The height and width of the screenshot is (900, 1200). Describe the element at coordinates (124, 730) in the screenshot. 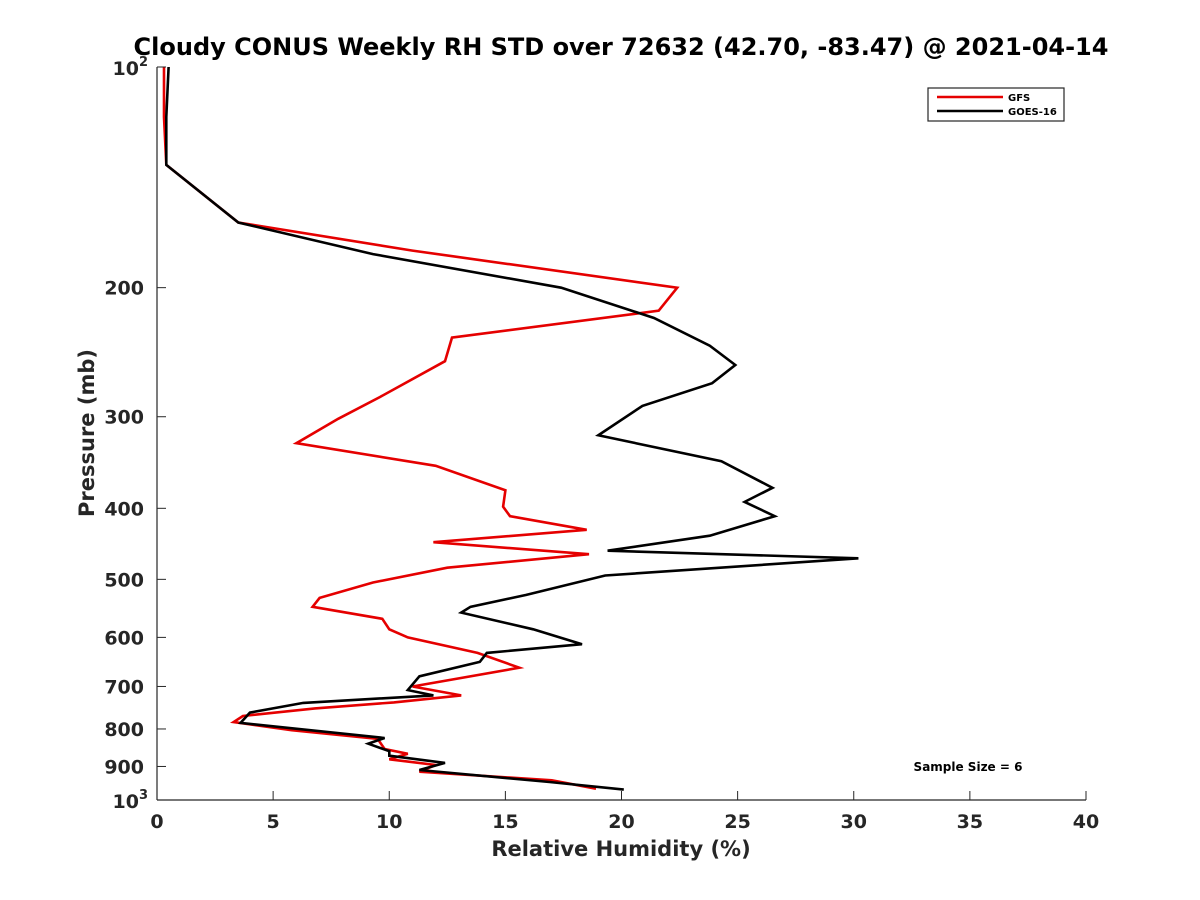

I see `y-tick-label: 800` at that location.